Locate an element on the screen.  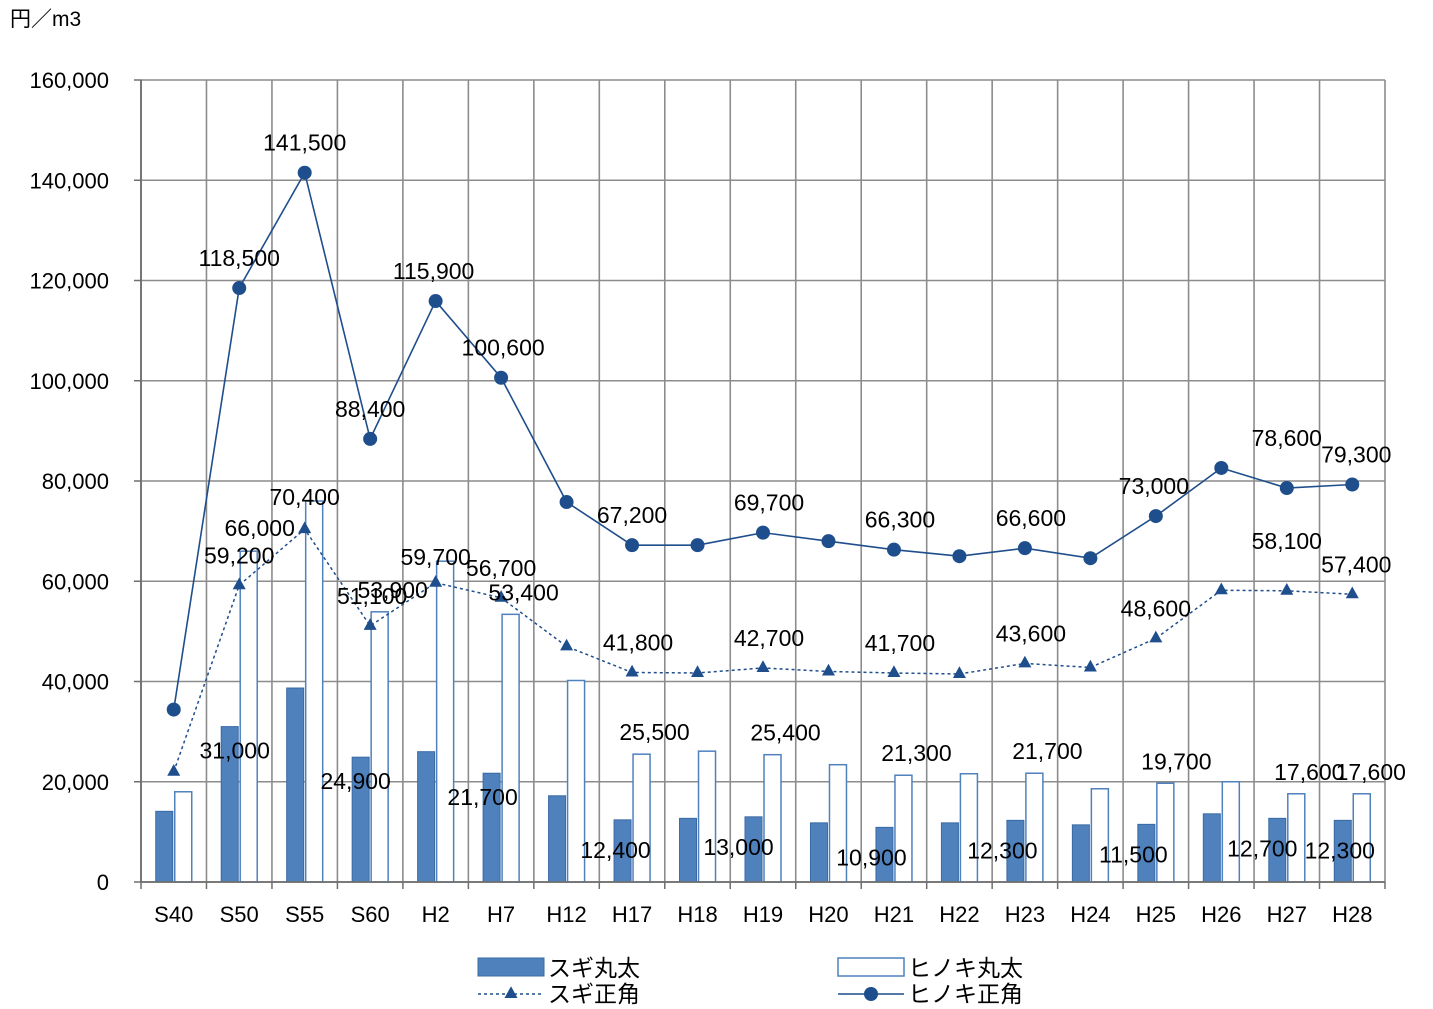
data-label: 59,200 is located at coordinates (239, 555).